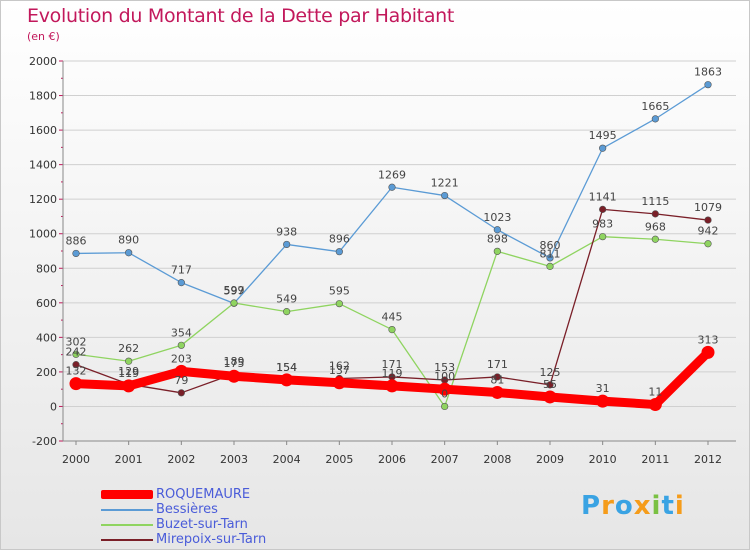  I want to click on data-label: 81, so click(497, 379).